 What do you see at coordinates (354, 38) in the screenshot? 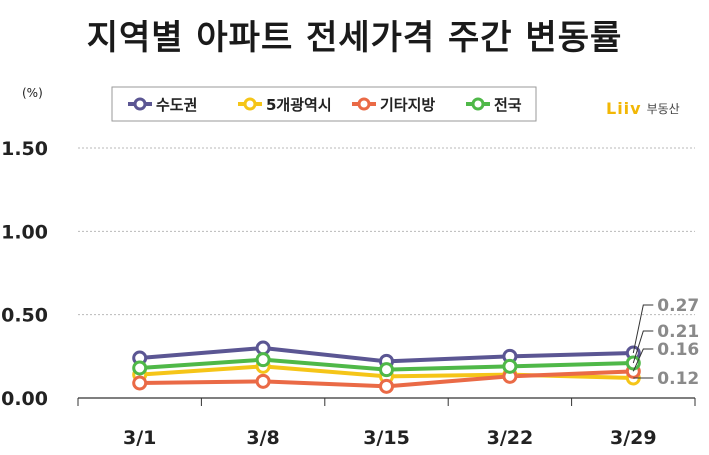
I see `chart-title: 지역별 아파트 전세가격 주간 변동률` at bounding box center [354, 38].